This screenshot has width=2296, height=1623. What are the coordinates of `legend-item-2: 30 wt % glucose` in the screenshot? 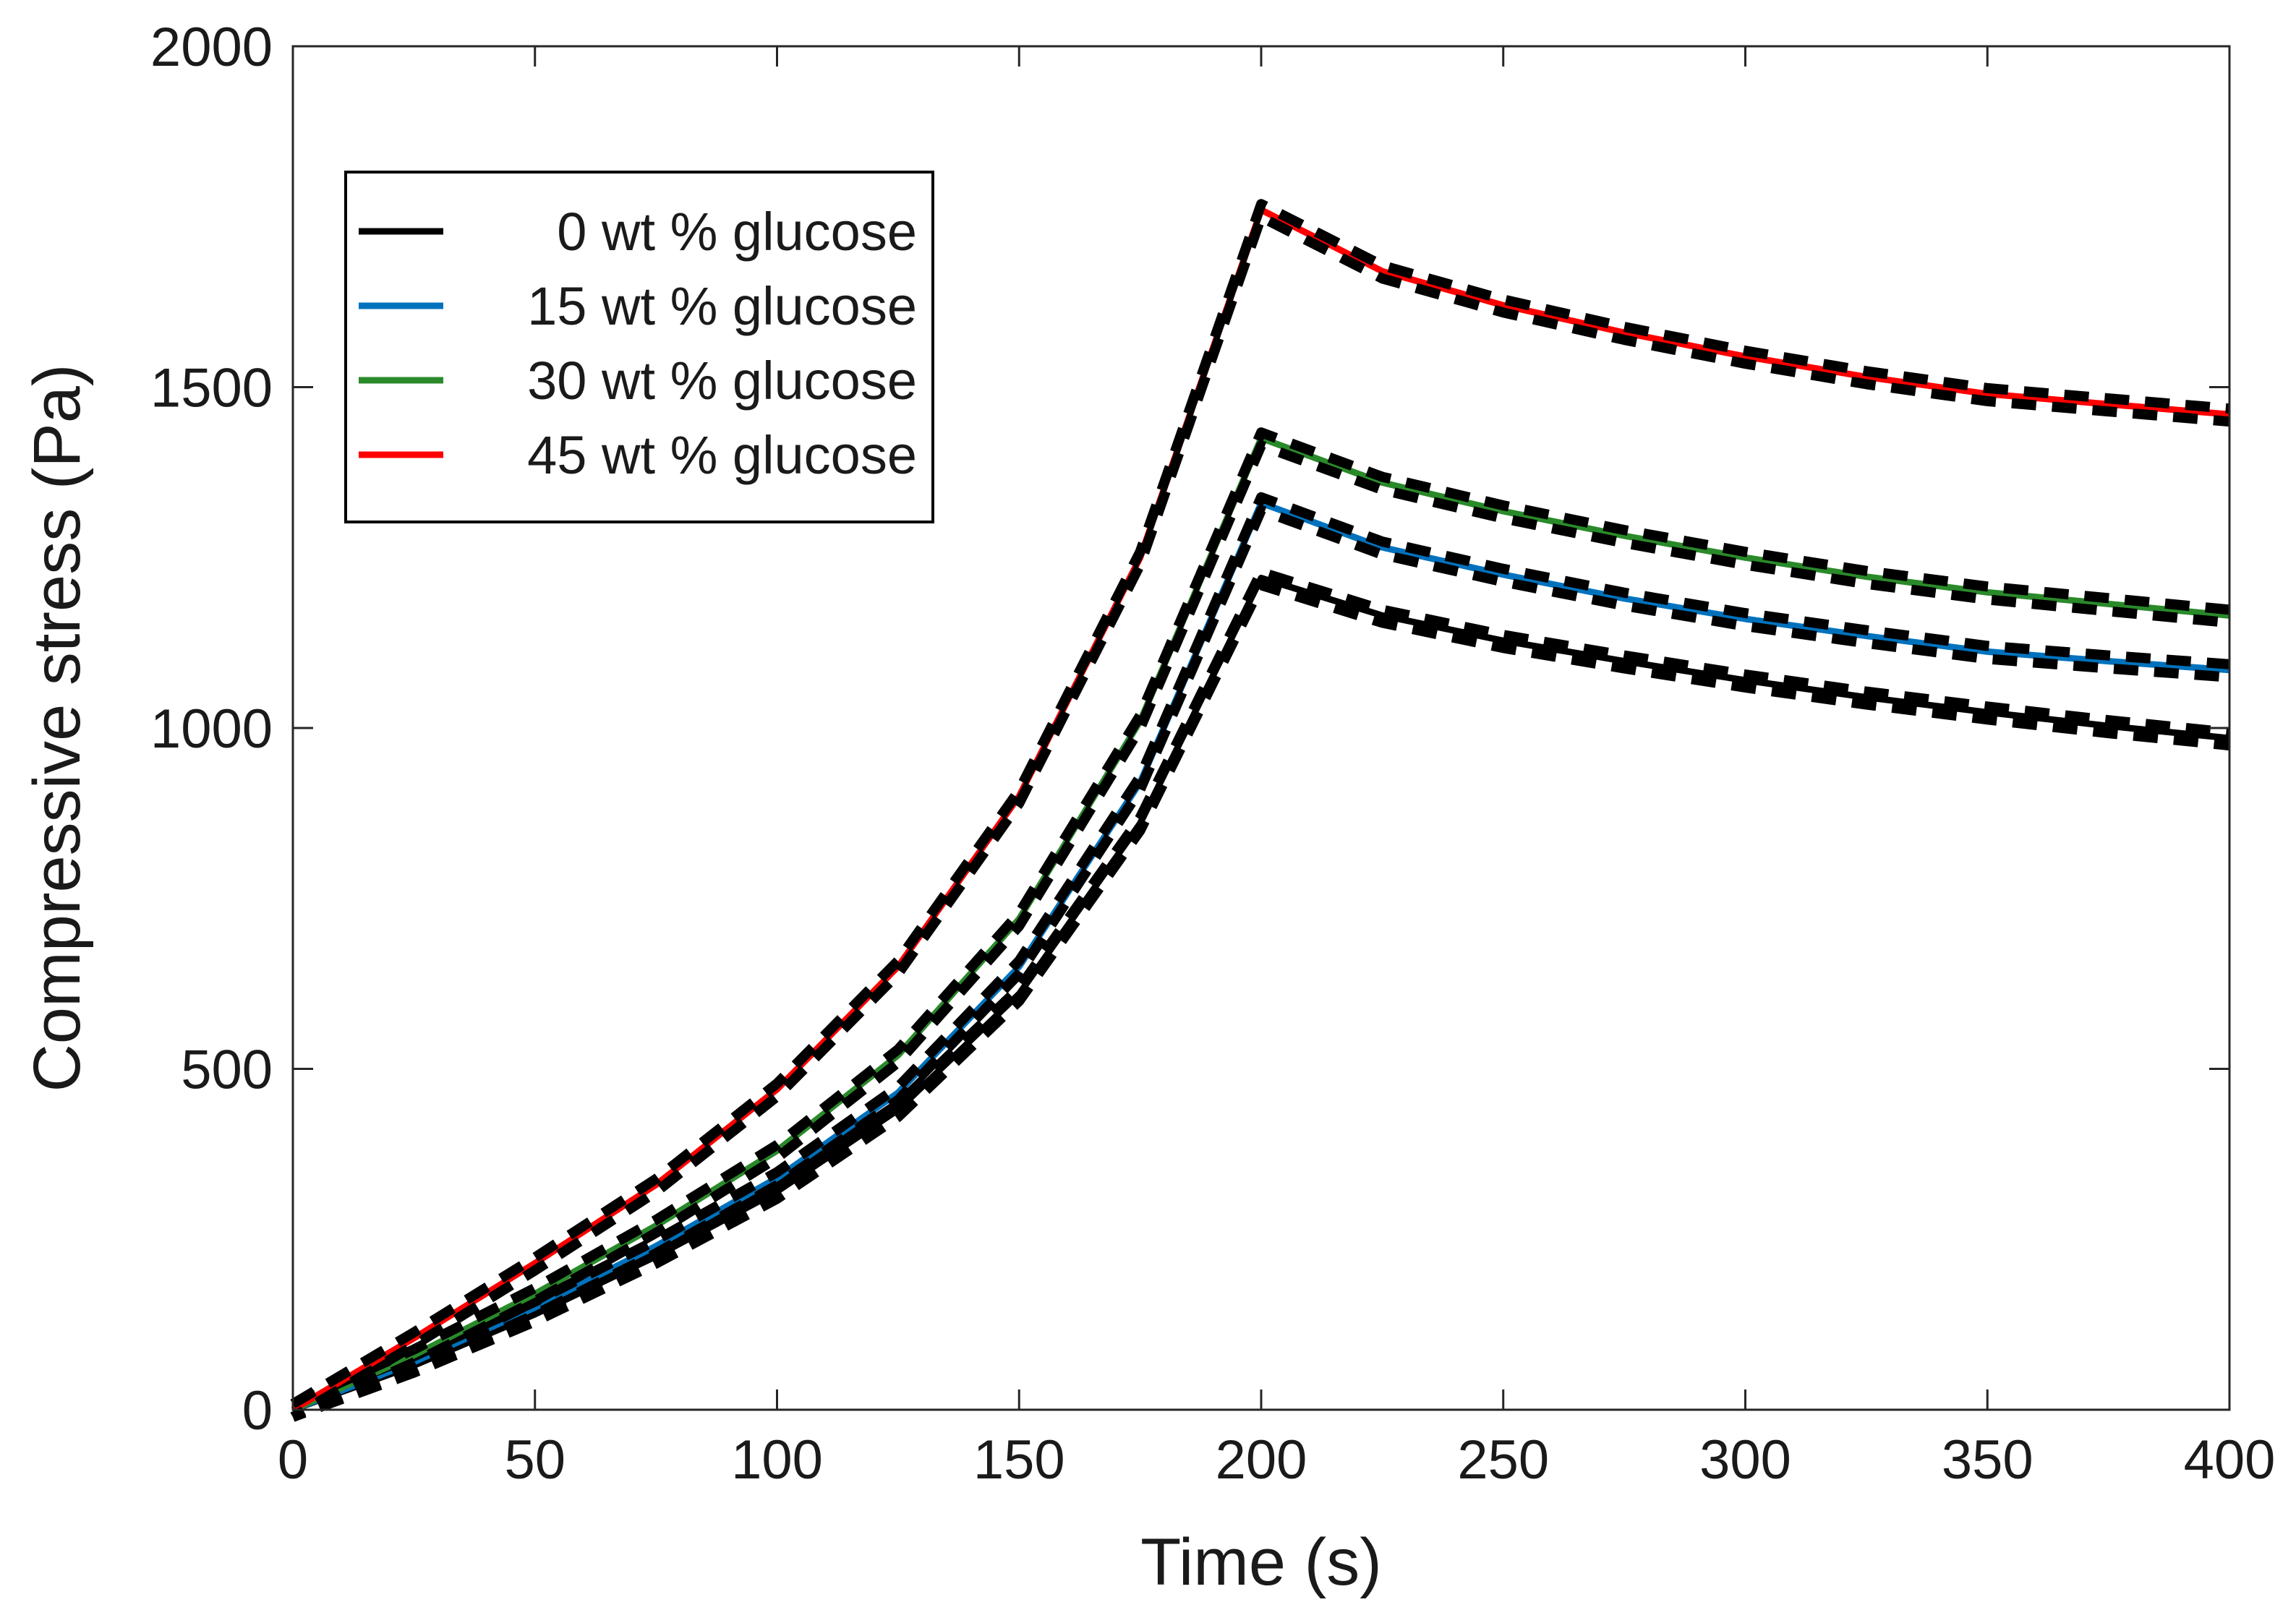 It's located at (638, 381).